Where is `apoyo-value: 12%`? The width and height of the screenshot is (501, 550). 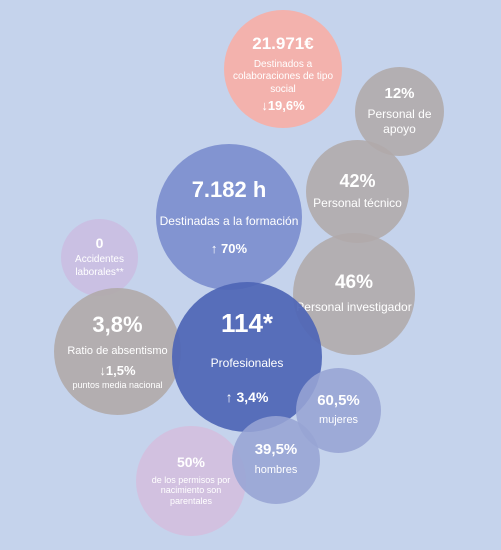
apoyo-value: 12% is located at coordinates (399, 93).